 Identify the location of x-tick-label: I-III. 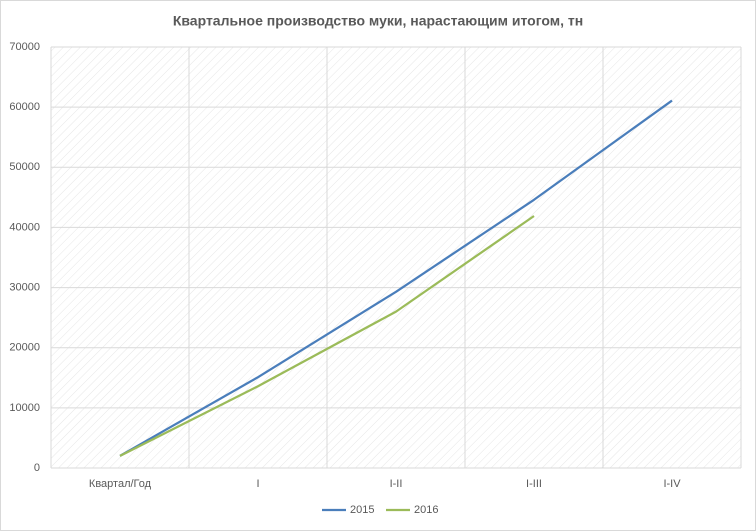
(534, 484).